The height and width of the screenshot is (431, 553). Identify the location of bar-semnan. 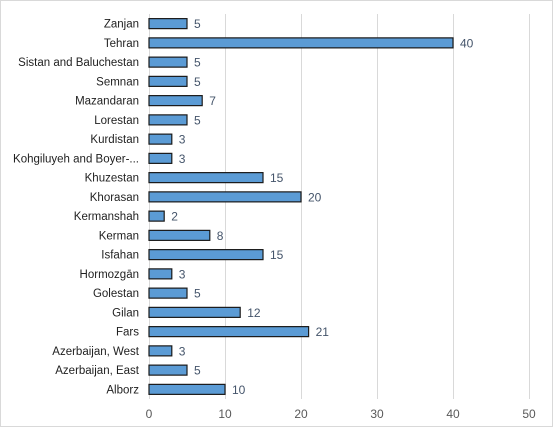
(168, 81).